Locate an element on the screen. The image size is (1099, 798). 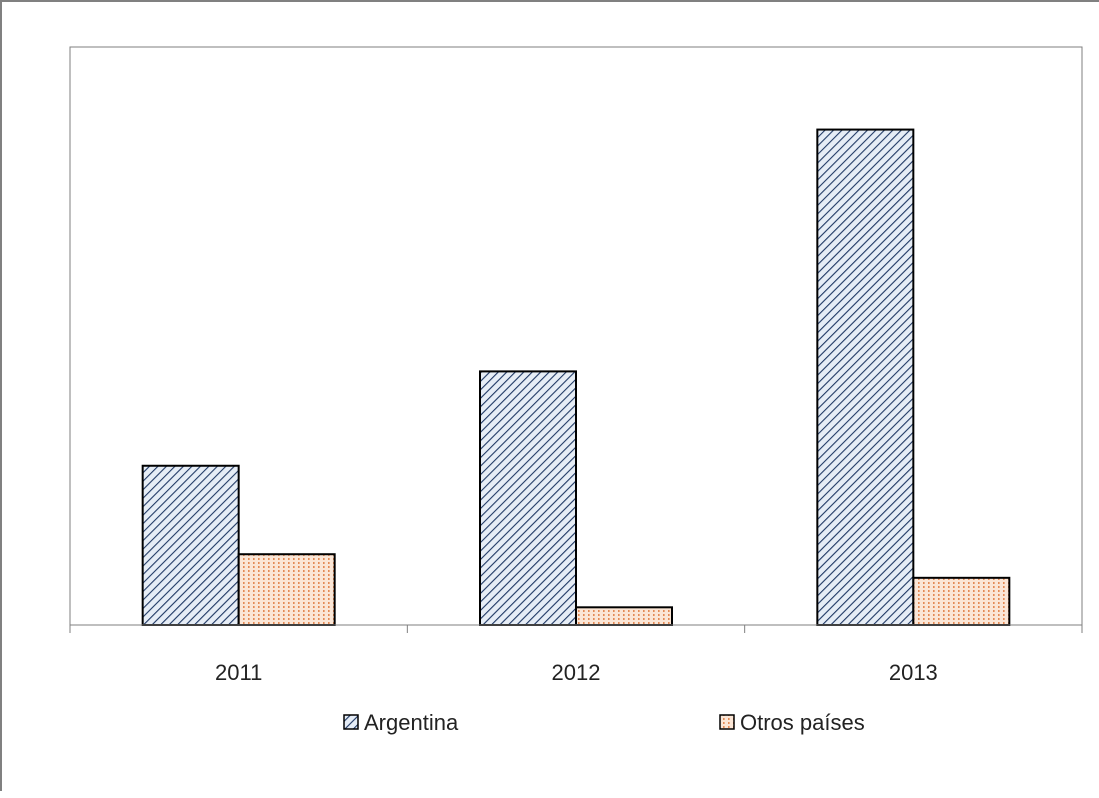
legend-item-otros-paises: Otros países is located at coordinates (792, 722).